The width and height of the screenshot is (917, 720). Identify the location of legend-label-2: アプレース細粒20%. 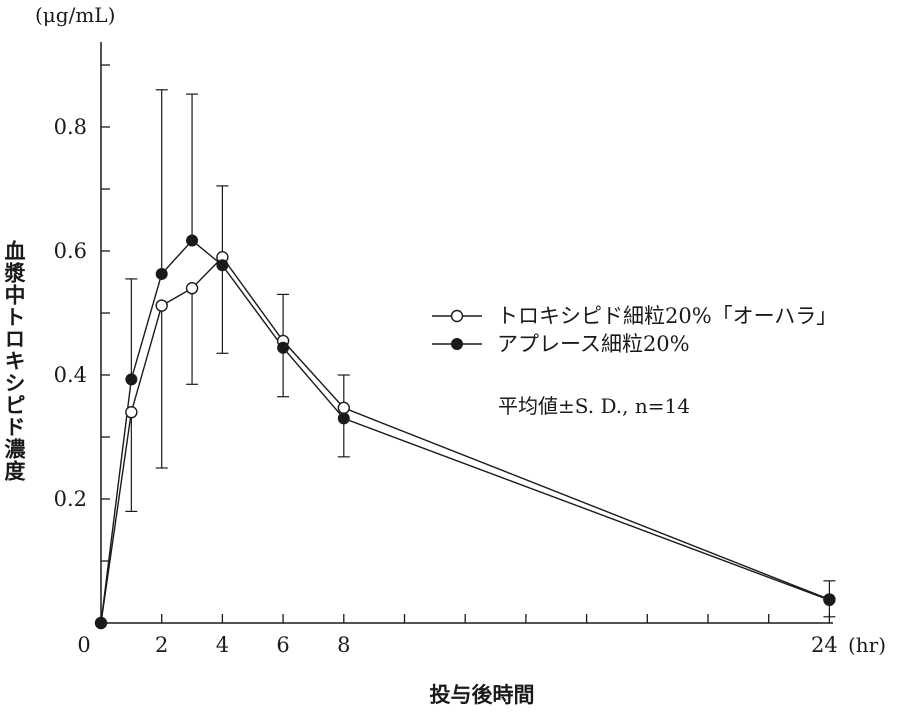
(593, 344).